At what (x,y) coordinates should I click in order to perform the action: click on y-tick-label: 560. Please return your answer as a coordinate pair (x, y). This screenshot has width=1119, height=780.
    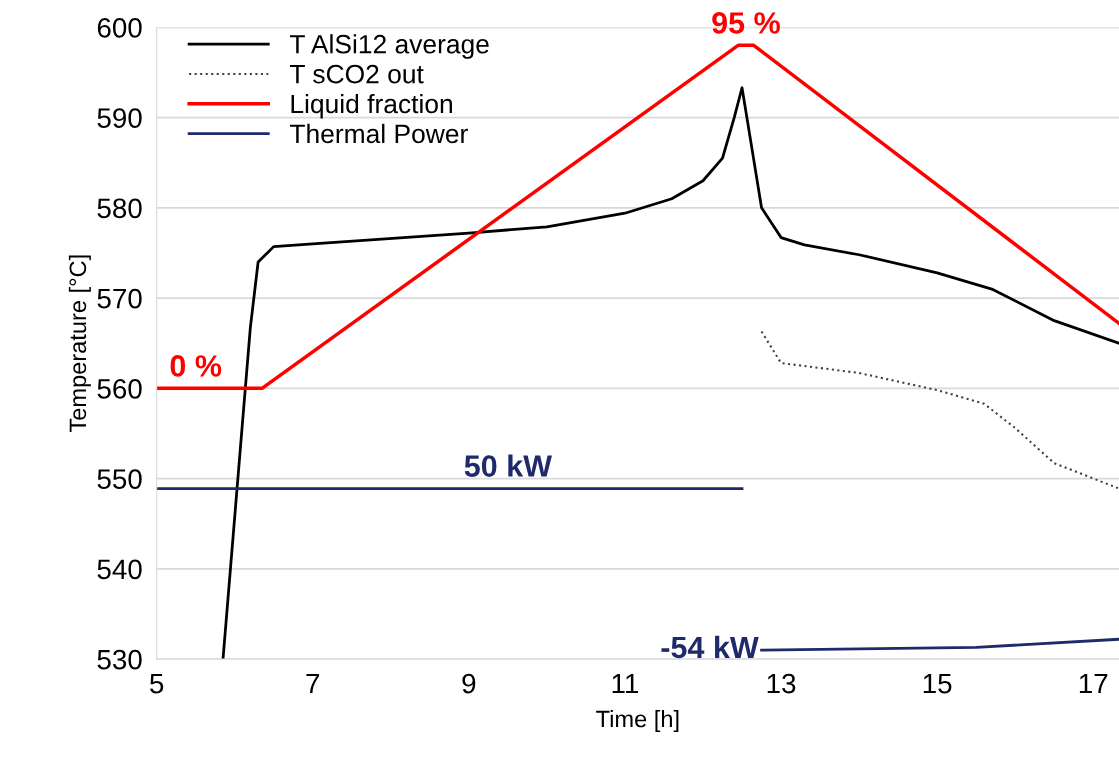
    Looking at the image, I should click on (119, 389).